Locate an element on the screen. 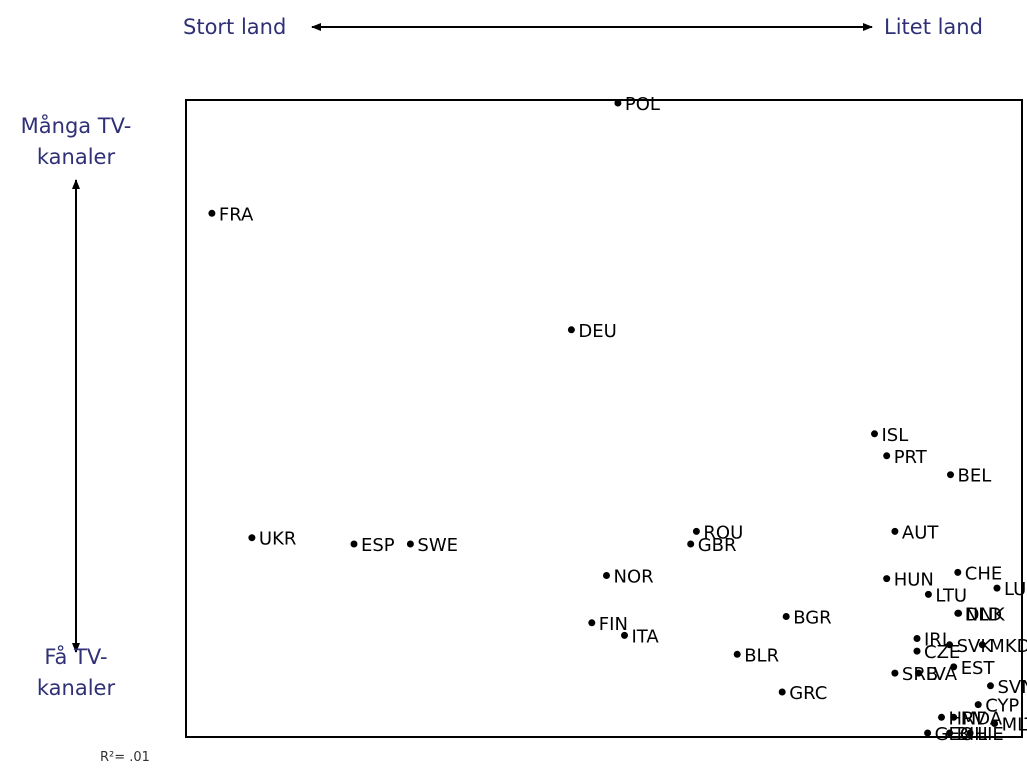 This screenshot has height=771, width=1027. point-label: HUN is located at coordinates (914, 580).